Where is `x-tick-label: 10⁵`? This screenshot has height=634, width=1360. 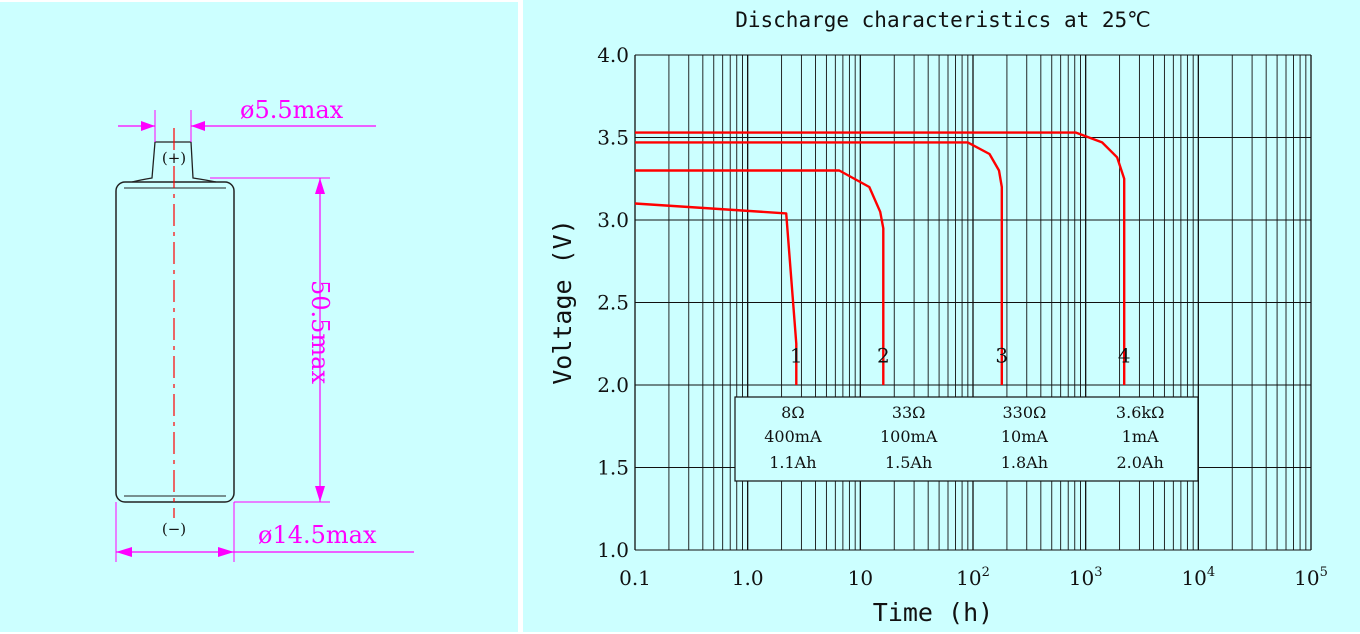
x-tick-label: 10⁵ is located at coordinates (1311, 577).